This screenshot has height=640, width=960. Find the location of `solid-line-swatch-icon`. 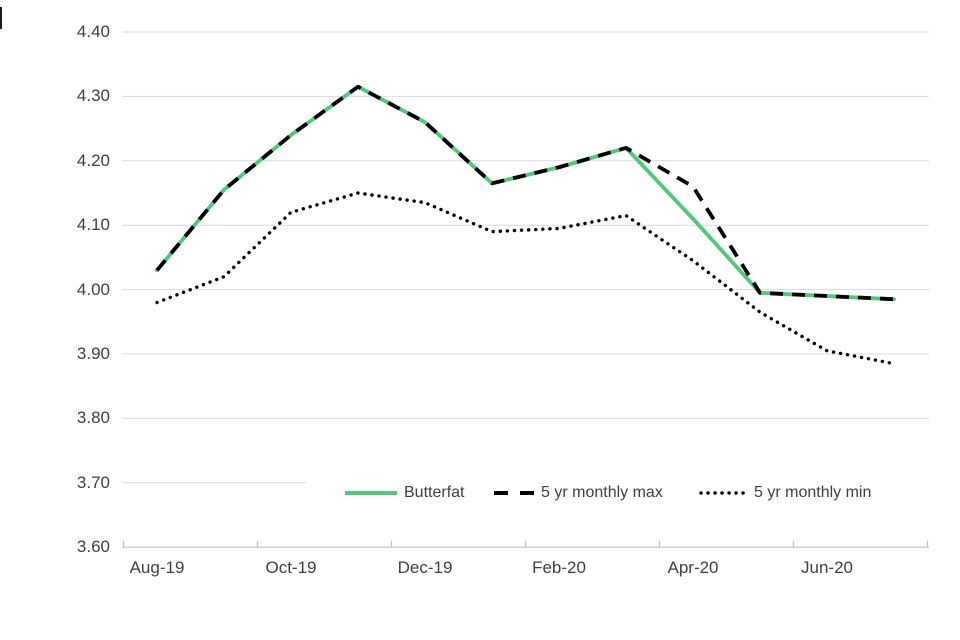

solid-line-swatch-icon is located at coordinates (371, 493).